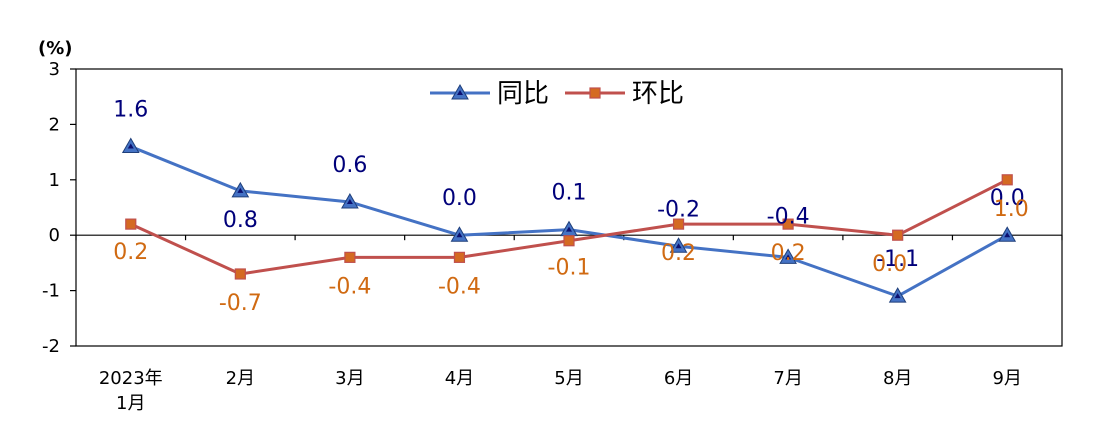  What do you see at coordinates (1011, 209) in the screenshot?
I see `data-label-mom: 1.0` at bounding box center [1011, 209].